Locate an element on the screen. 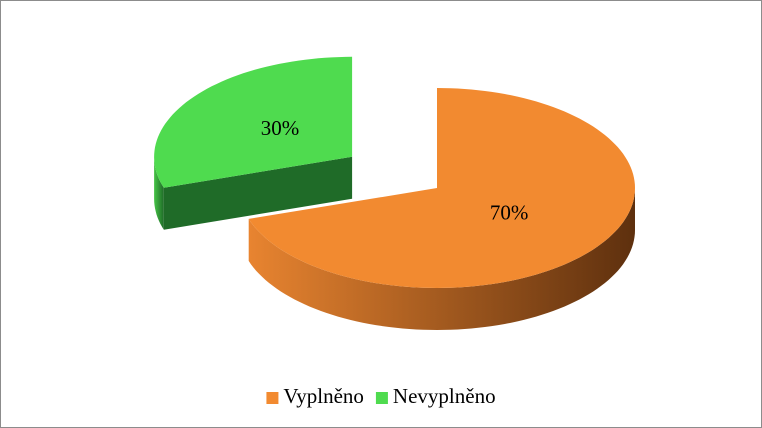  legend-label: Nevyplněno is located at coordinates (444, 396).